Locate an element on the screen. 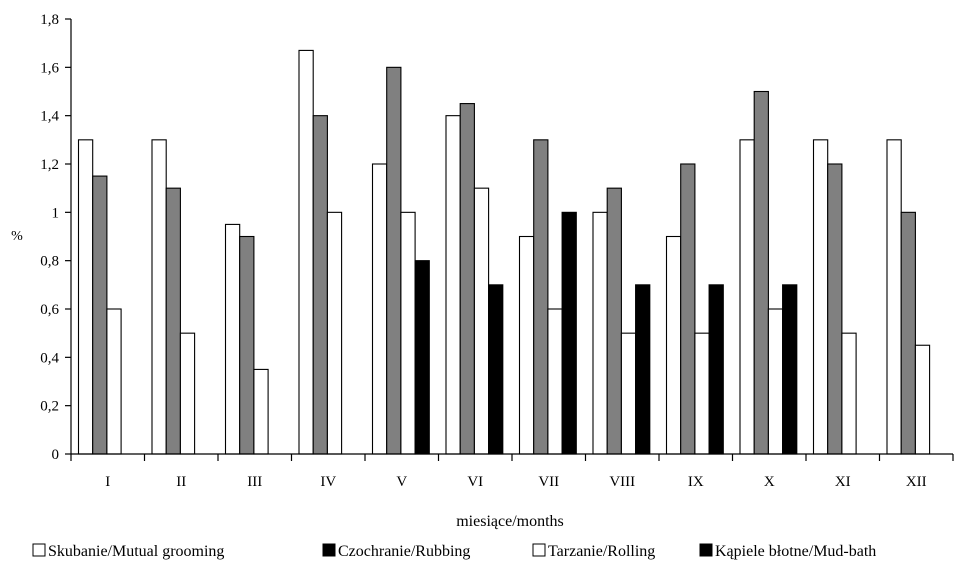  y-tick-label: 1 is located at coordinates (56, 213).